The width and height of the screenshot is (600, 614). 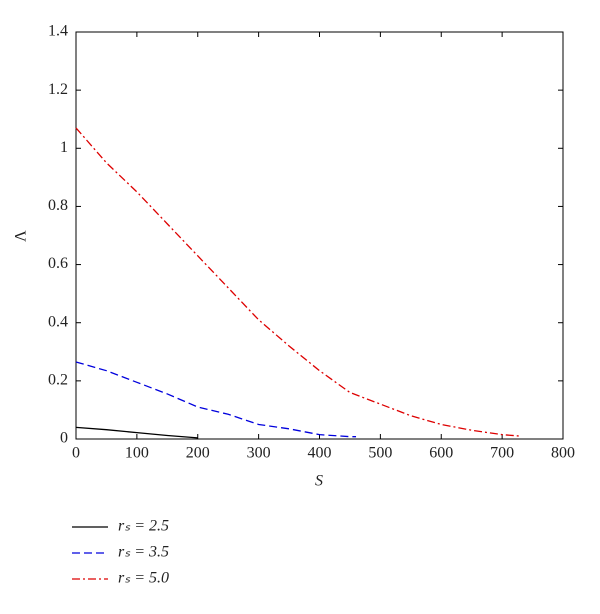 What do you see at coordinates (198, 453) in the screenshot?
I see `x-tick-label: 200` at bounding box center [198, 453].